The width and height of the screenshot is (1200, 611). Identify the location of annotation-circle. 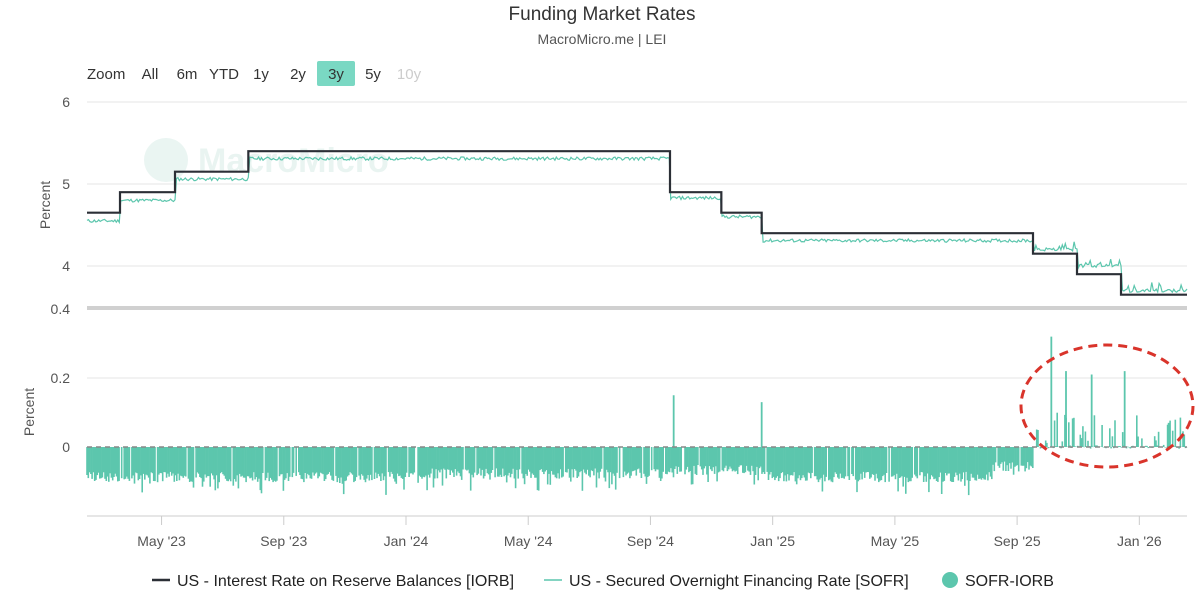
(1107, 406).